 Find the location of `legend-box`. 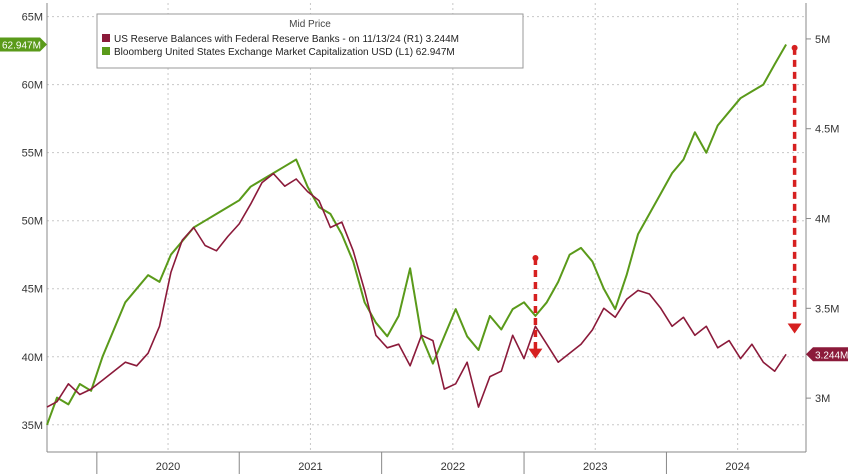

legend-box is located at coordinates (310, 41).